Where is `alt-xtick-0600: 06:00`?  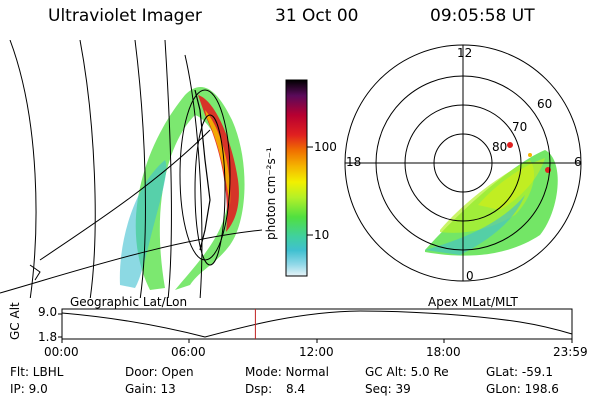
alt-xtick-0600: 06:00 is located at coordinates (188, 352).